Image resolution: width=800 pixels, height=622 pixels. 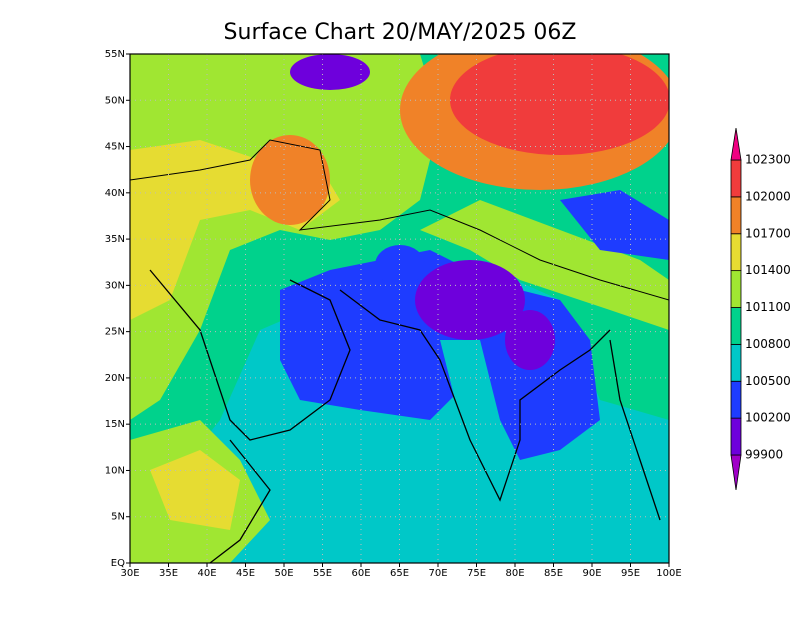 I want to click on y-tick-label: 55N, so click(x=115, y=54).